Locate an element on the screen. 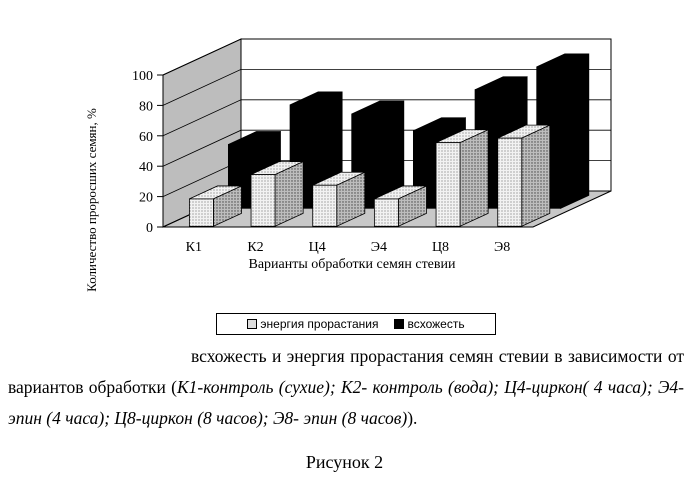 The width and height of the screenshot is (689, 500). y-axis-label: Количество проросших семян, % is located at coordinates (91, 200).